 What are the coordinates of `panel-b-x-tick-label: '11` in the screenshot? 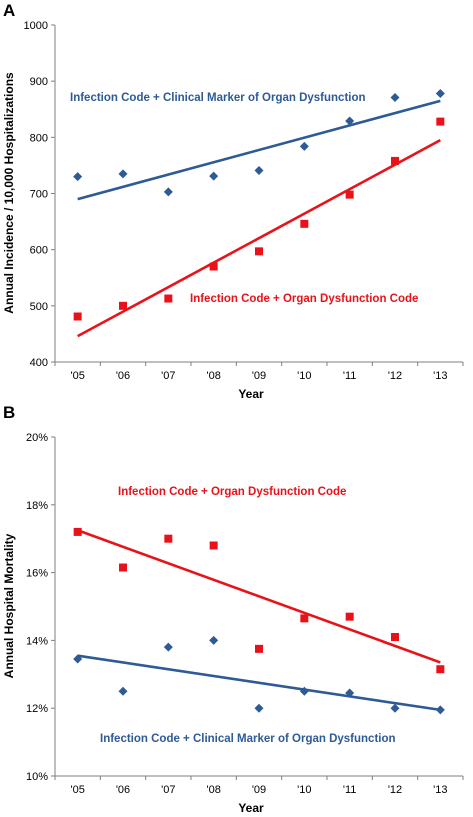 It's located at (350, 790).